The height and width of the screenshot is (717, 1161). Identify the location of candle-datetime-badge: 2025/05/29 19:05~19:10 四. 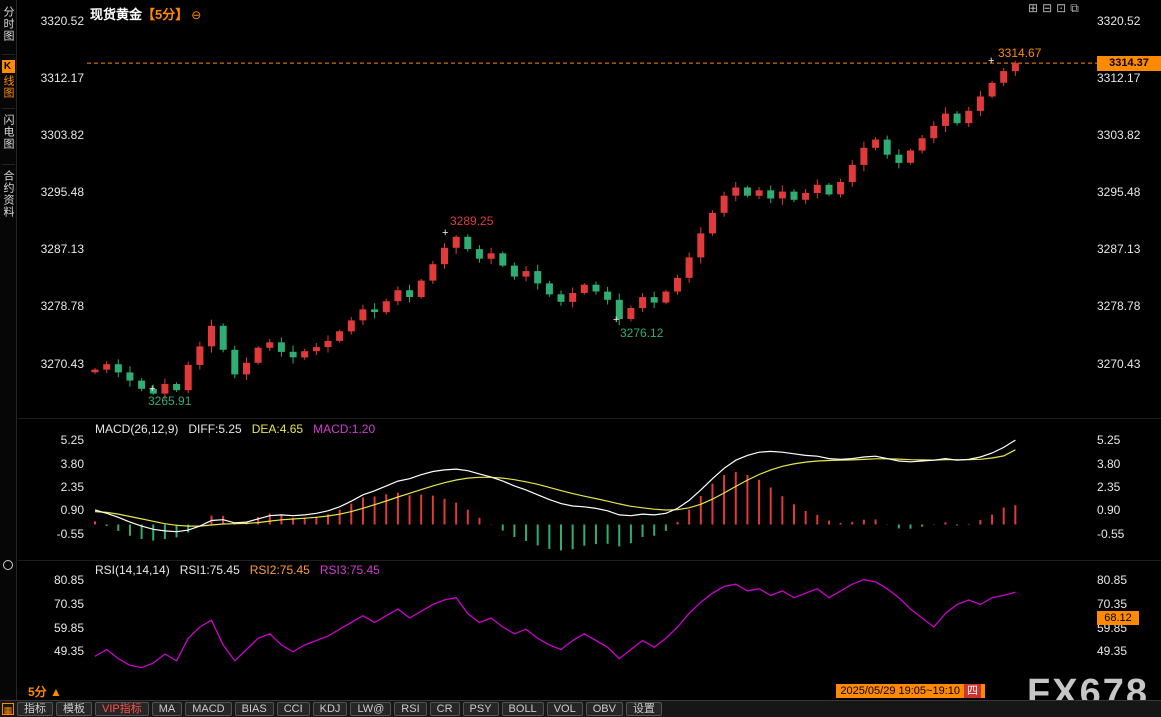
(910, 691).